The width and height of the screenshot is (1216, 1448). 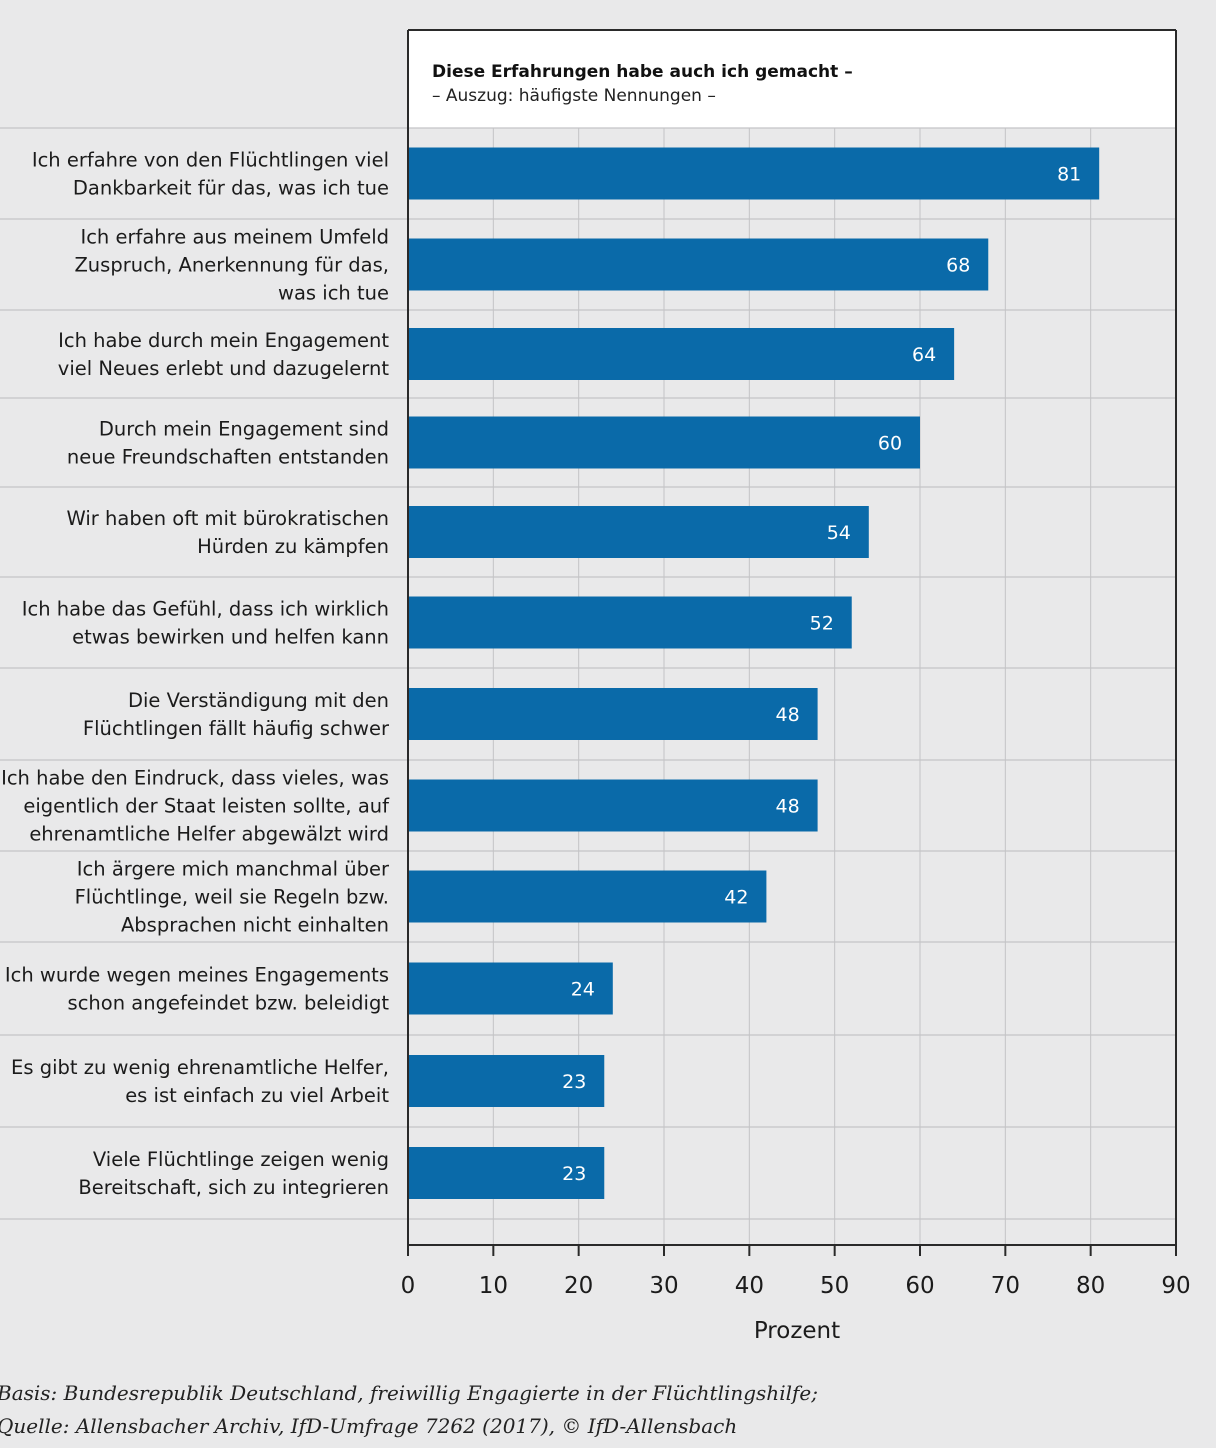 I want to click on category-label: Hürden zu kämpfen, so click(x=293, y=546).